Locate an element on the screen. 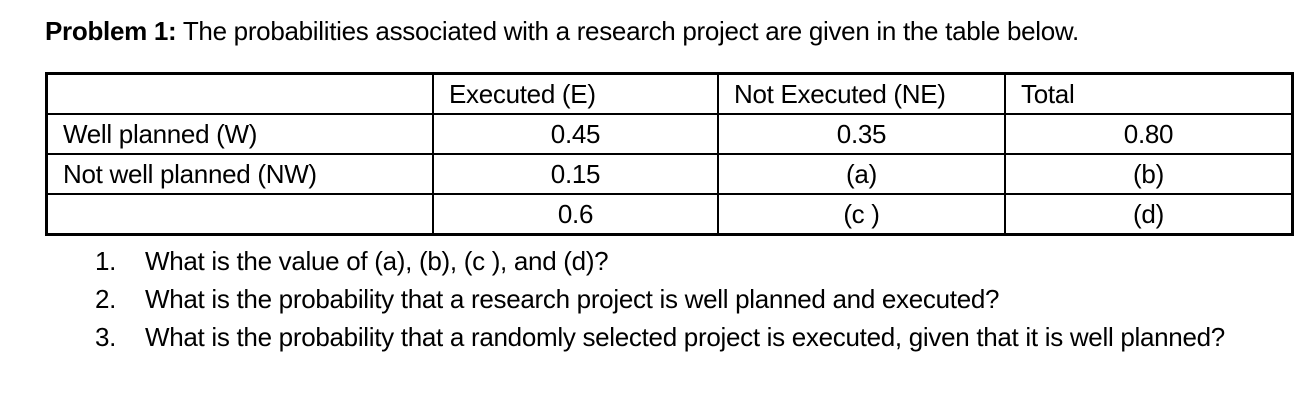 The image size is (1307, 409). page-title-label: Problem 1: is located at coordinates (111, 31).